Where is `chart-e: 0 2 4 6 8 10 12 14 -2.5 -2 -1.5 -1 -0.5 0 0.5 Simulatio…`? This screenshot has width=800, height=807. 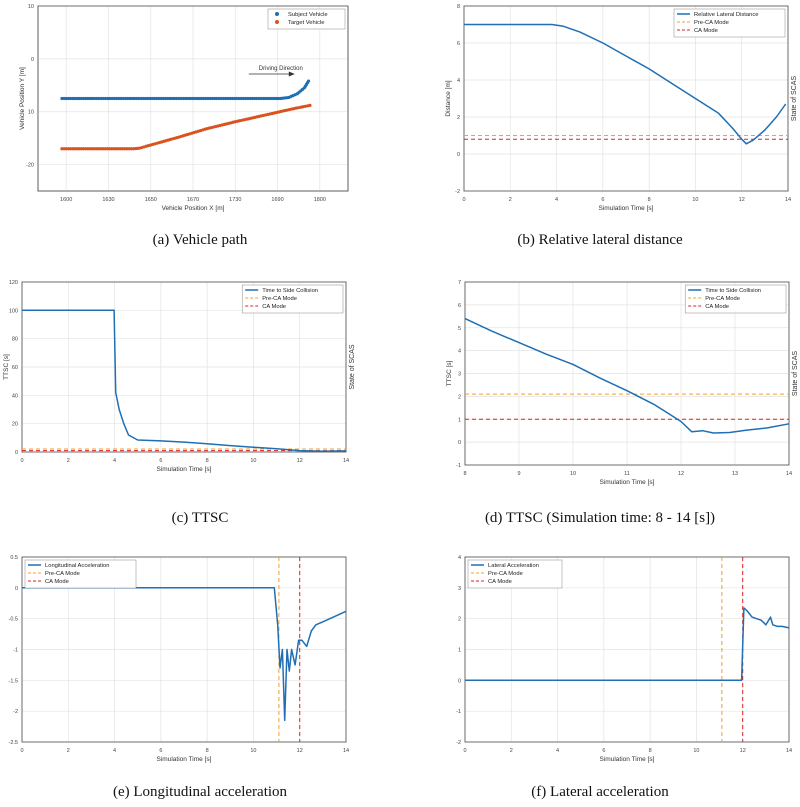 chart-e: 0 2 4 6 8 10 12 14 -2.5 -2 -1.5 -1 -0.5 0 0.5 Simulatio… is located at coordinates (179, 659).